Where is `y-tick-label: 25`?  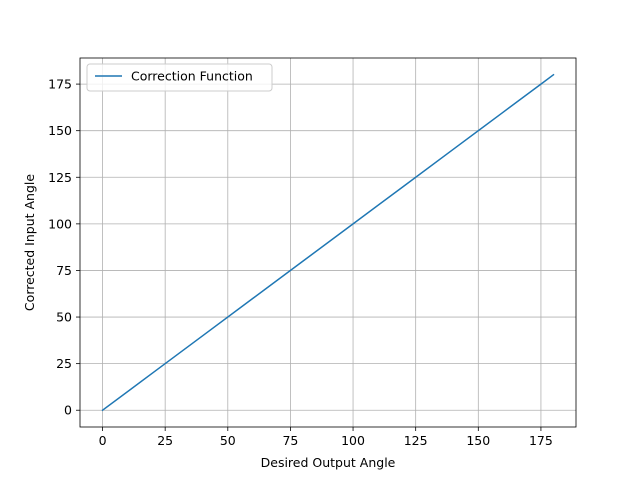
y-tick-label: 25 is located at coordinates (64, 363).